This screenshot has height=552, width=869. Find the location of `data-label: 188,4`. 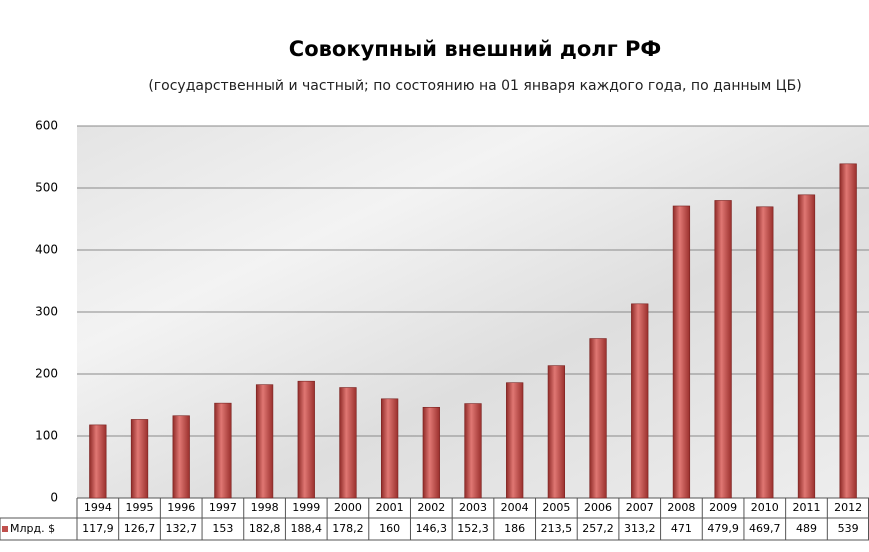

data-label: 188,4 is located at coordinates (307, 528).